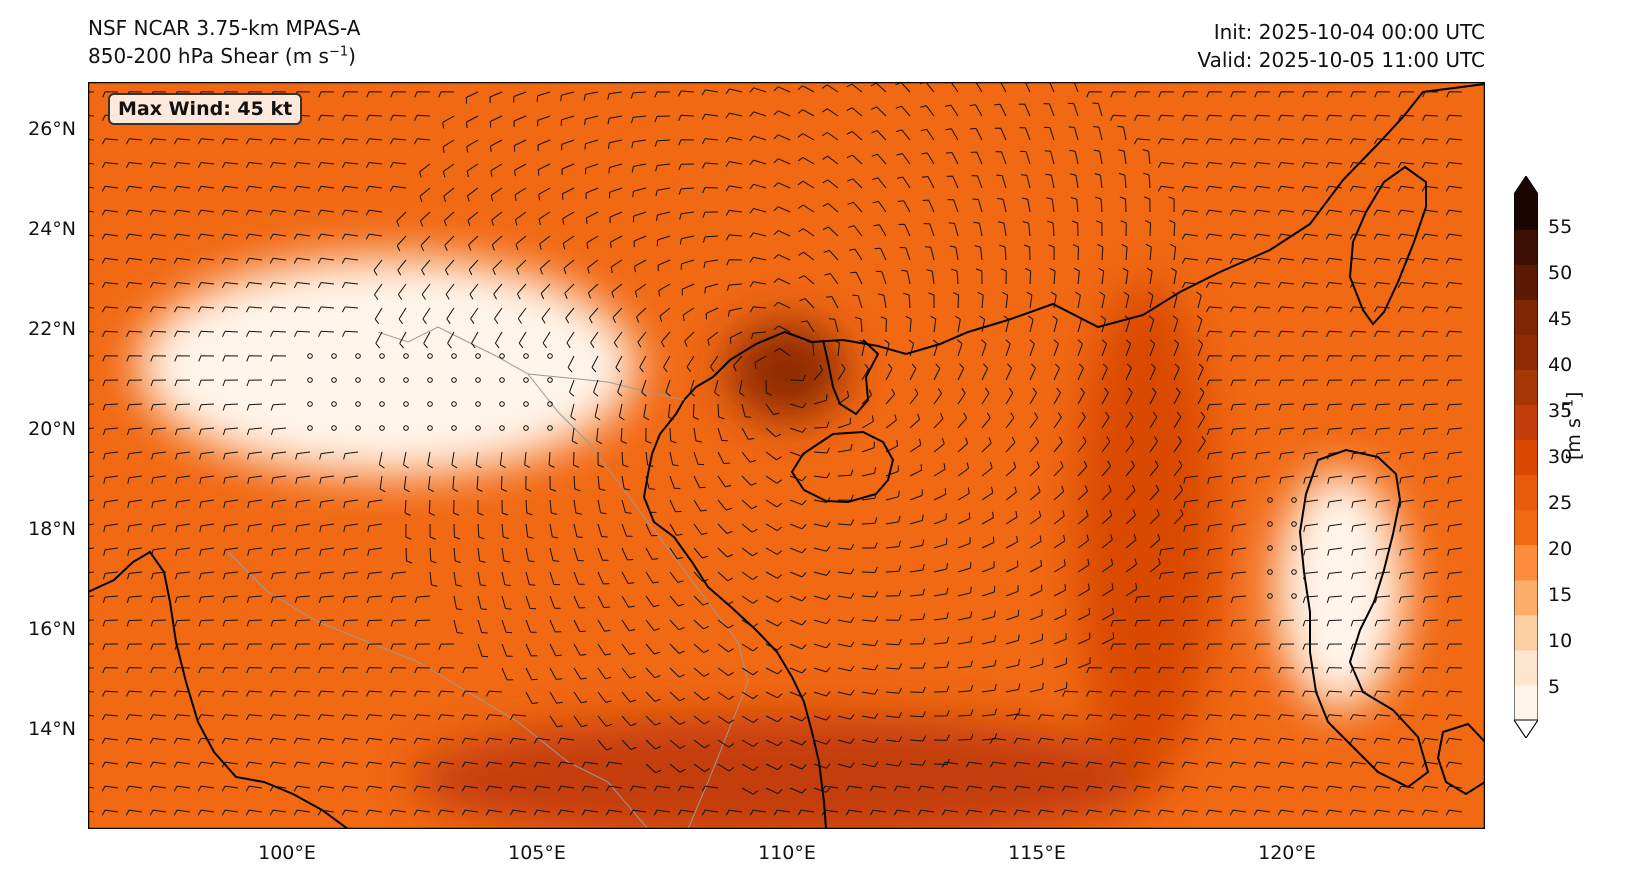  What do you see at coordinates (1145, 530) in the screenshot?
I see `shading-east-jet` at bounding box center [1145, 530].